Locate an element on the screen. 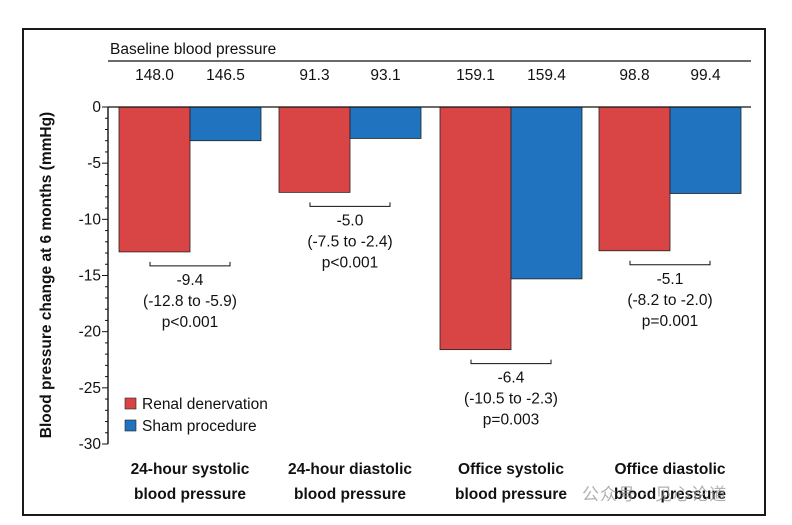 Image resolution: width=792 pixels, height=525 pixels. watermark-text: 公众号 · 见心论道 is located at coordinates (655, 495).